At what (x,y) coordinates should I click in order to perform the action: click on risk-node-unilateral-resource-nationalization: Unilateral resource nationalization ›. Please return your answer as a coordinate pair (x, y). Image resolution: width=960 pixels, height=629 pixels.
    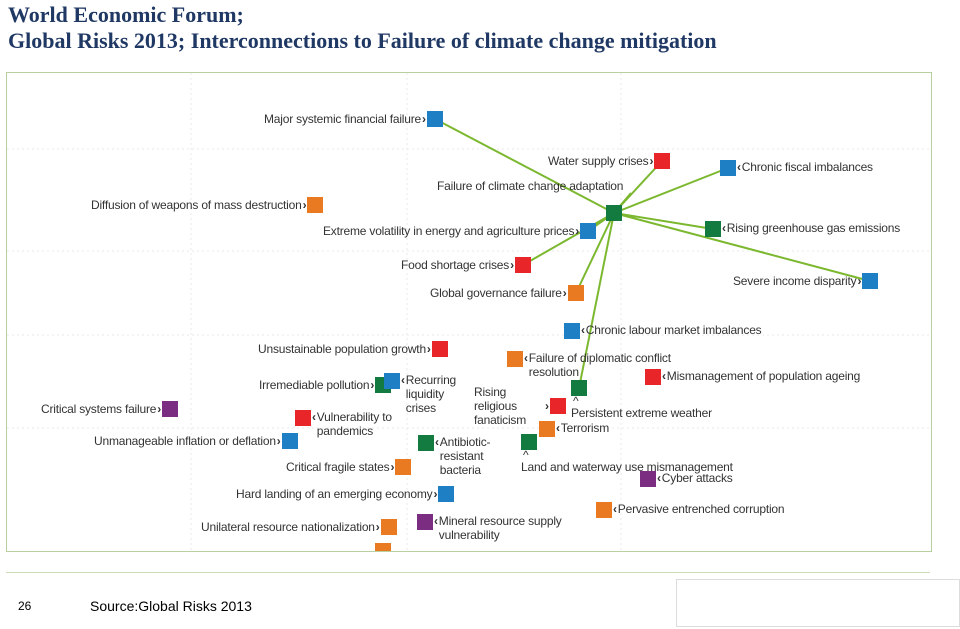
    Looking at the image, I should click on (299, 527).